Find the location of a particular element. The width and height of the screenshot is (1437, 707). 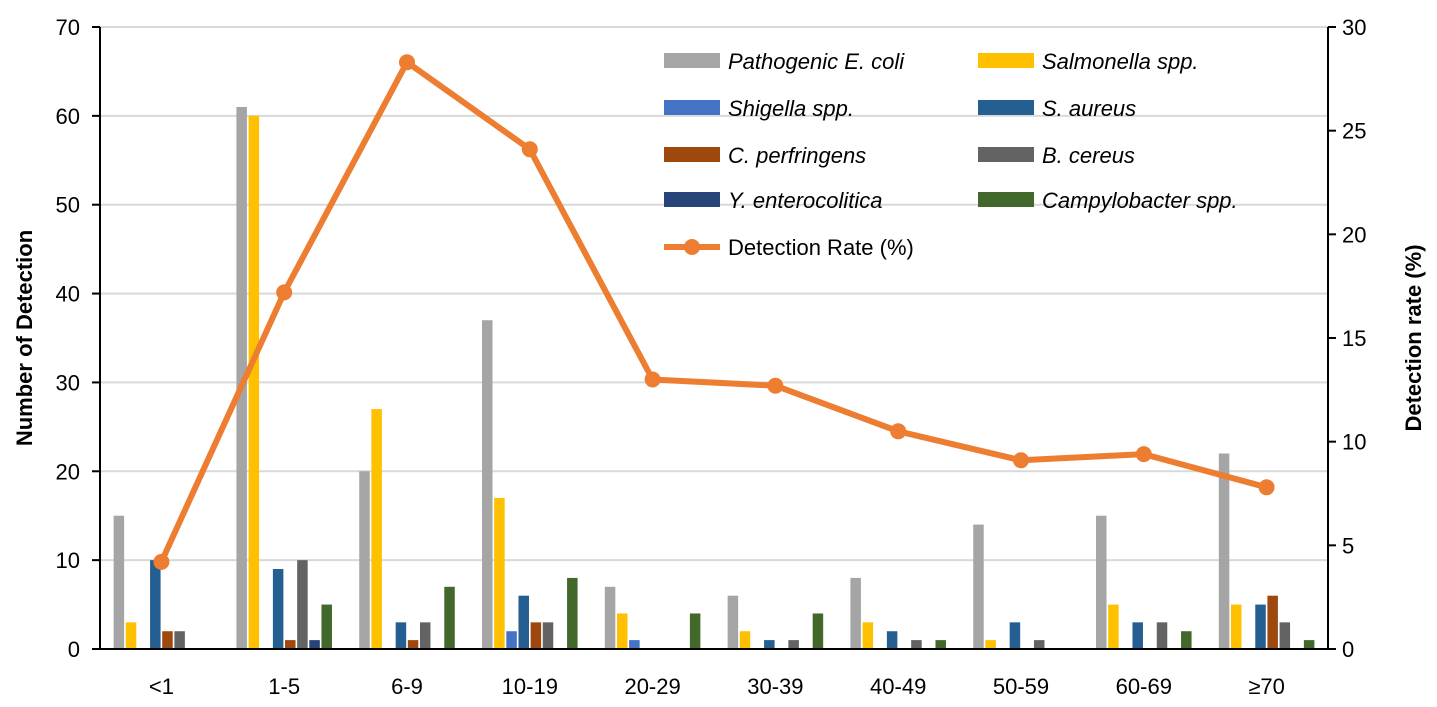

legend-label: Shigella spp. is located at coordinates (791, 108).